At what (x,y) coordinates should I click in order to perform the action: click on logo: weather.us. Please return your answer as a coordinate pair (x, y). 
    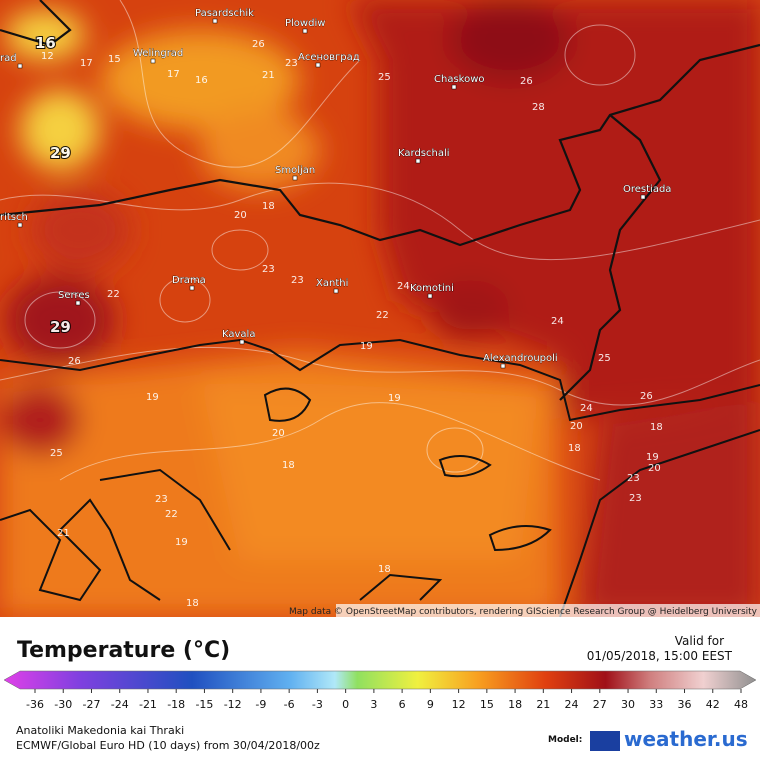
    Looking at the image, I should click on (686, 739).